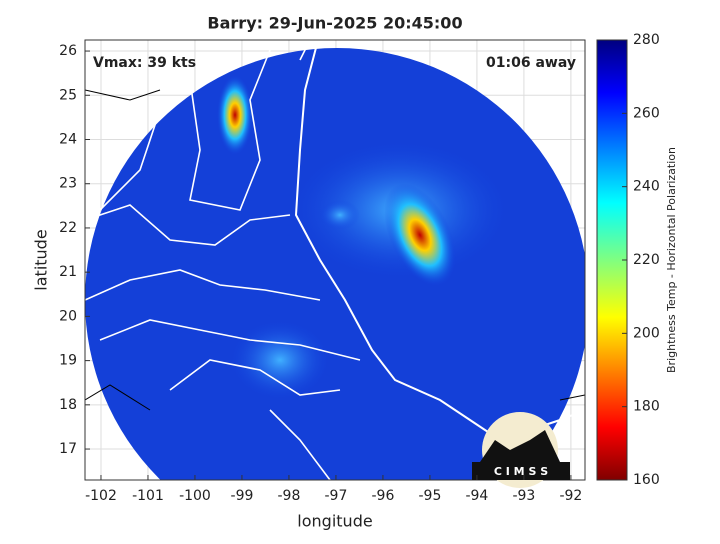 The height and width of the screenshot is (544, 720). I want to click on x-tick-label: -102, so click(101, 496).